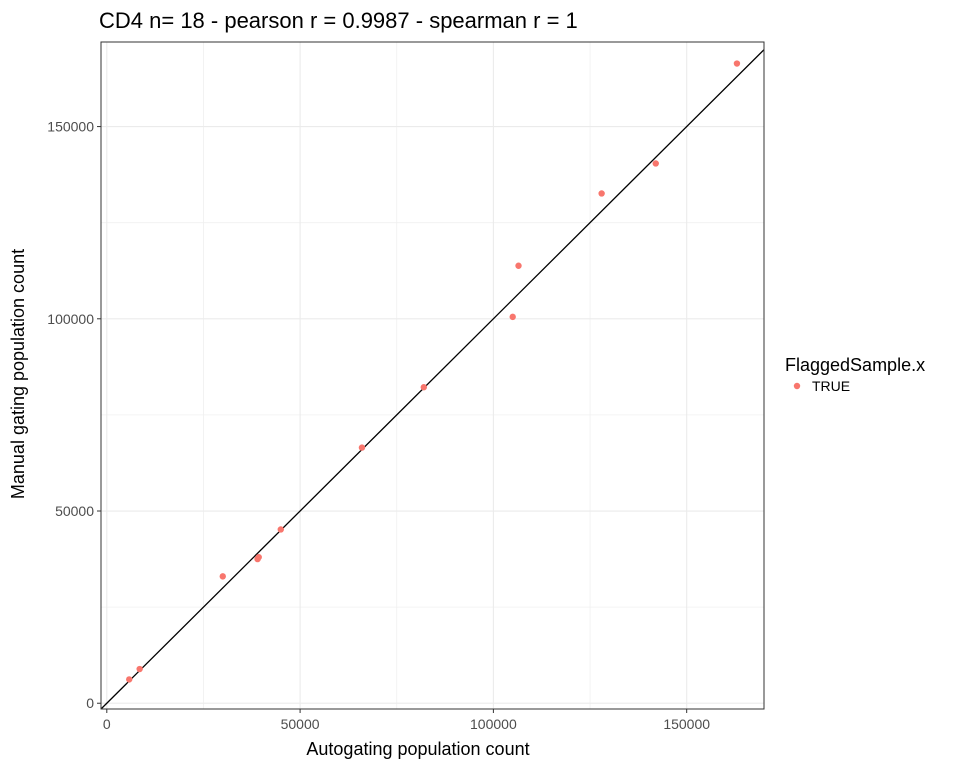  I want to click on x-tick-label: 150000, so click(686, 724).